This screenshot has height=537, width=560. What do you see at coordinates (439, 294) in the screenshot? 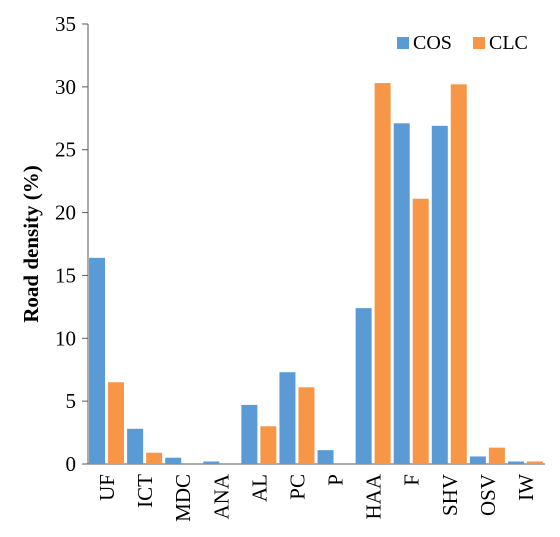
I see `bar-cos-shv` at bounding box center [439, 294].